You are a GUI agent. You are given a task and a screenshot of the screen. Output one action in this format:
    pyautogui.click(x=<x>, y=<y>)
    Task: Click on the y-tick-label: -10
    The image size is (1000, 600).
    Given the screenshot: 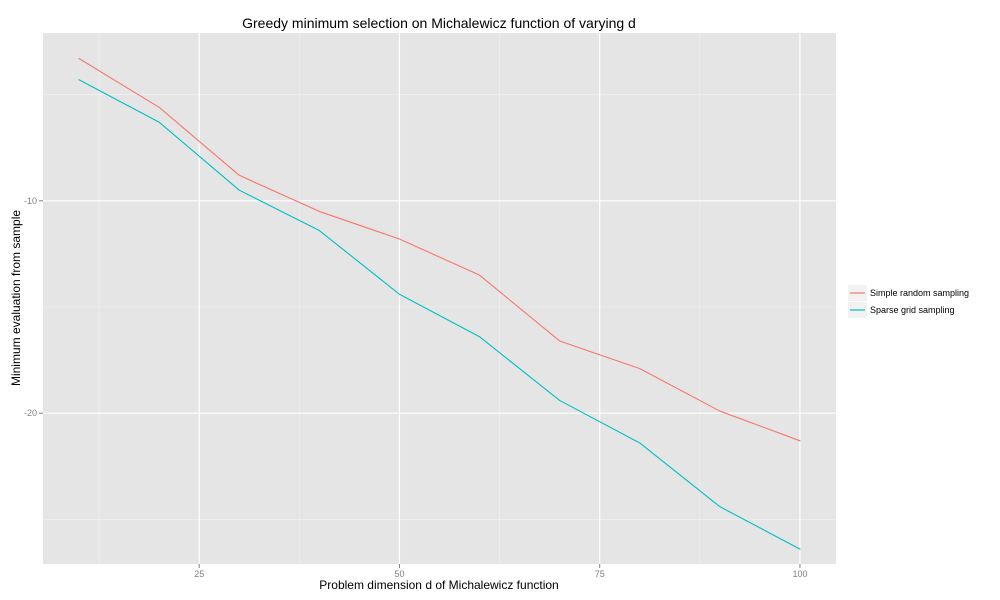 What is the action you would take?
    pyautogui.click(x=30, y=201)
    